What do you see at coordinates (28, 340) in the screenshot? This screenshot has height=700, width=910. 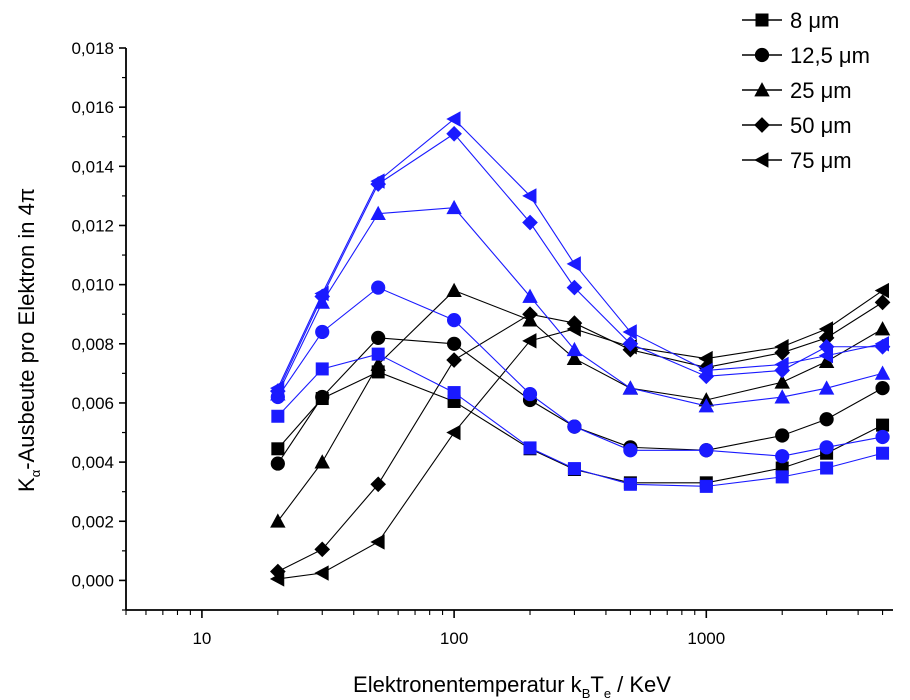 I see `y-axis-label: Kα-Ausbeute pro Elektron in 4π` at bounding box center [28, 340].